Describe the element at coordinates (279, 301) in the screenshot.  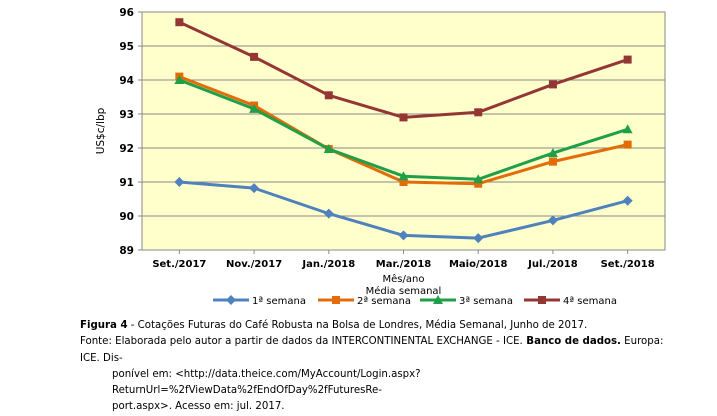
I see `legend-label-1: 1ª semana` at that location.